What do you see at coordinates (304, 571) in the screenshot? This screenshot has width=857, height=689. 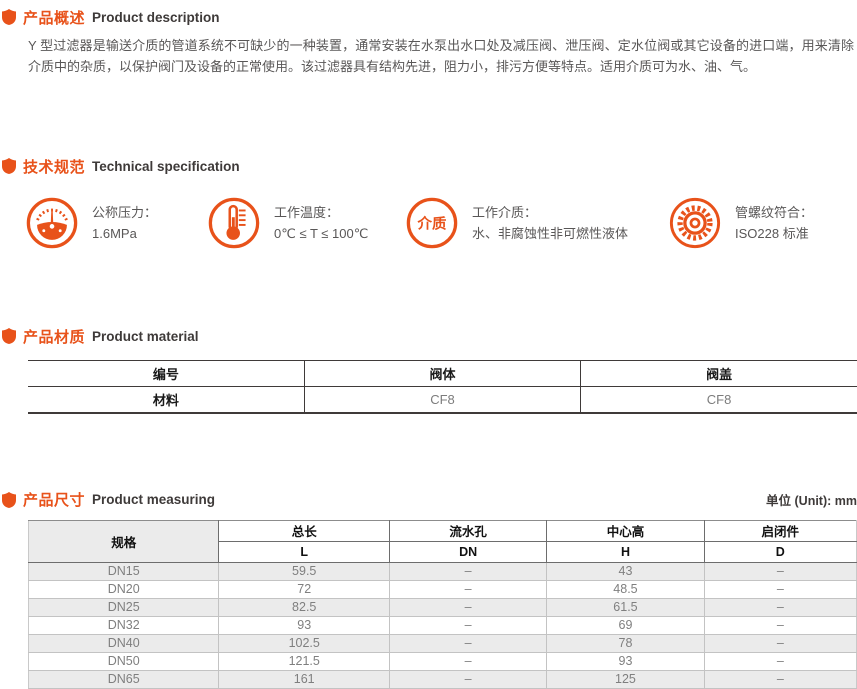 I see `table-cell: 59.5` at bounding box center [304, 571].